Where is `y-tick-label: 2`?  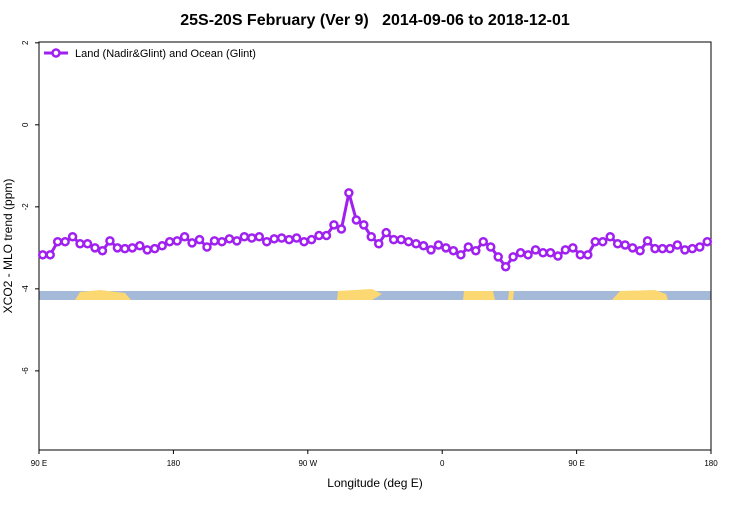
y-tick-label: 2 is located at coordinates (25, 42).